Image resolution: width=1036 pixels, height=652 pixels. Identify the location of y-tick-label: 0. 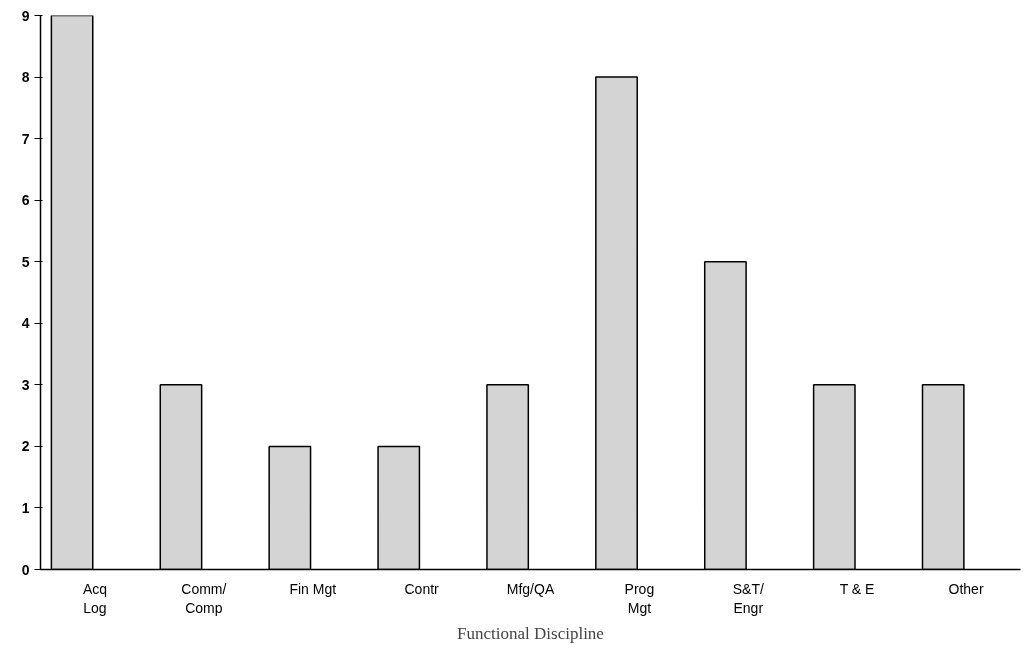
(25, 569).